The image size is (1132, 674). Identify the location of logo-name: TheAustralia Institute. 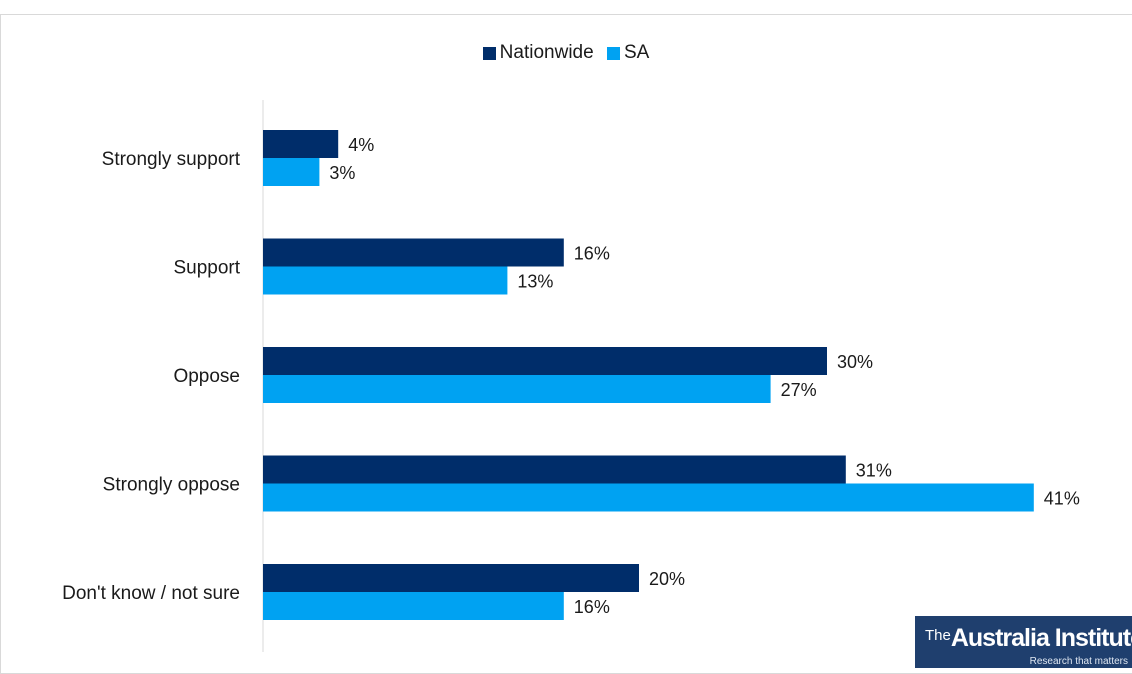
(1028, 638).